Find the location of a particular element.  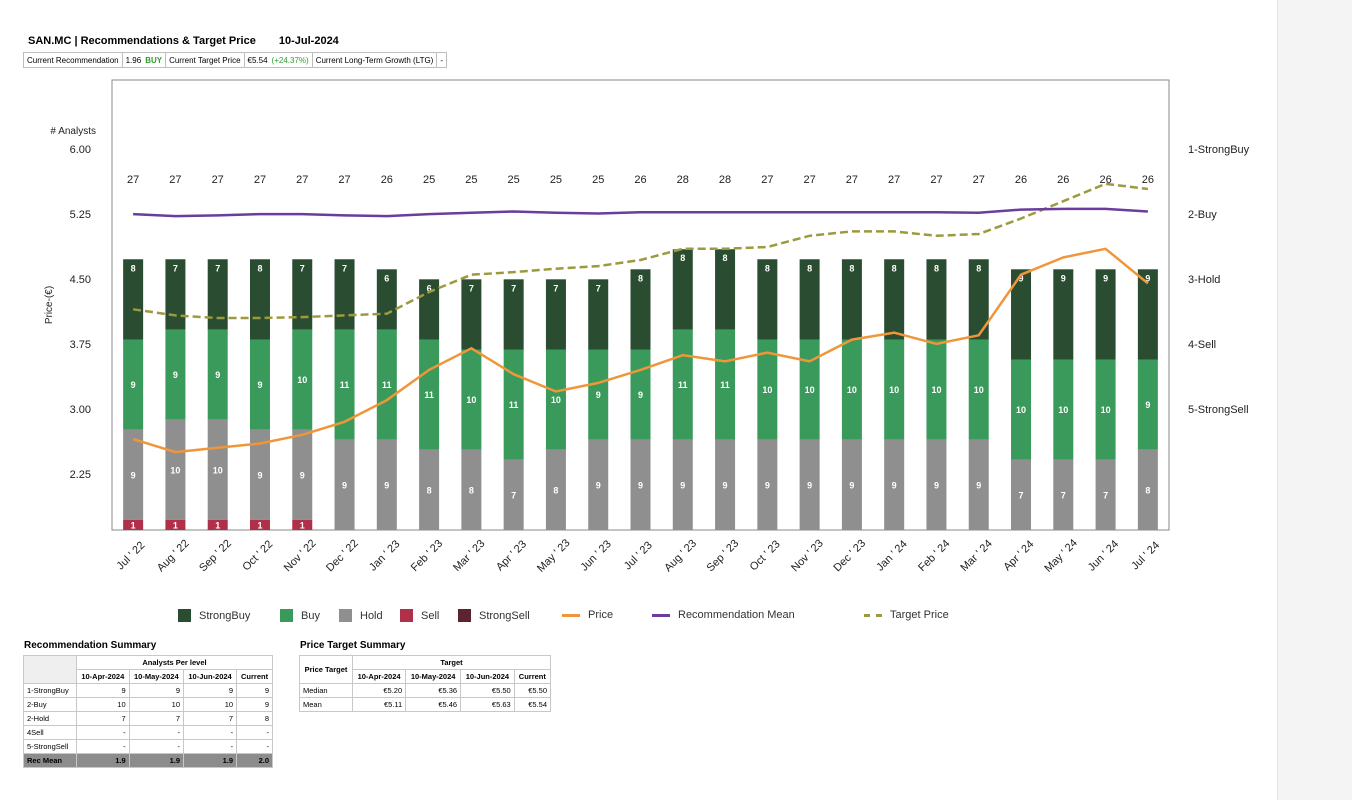

total-analysts-label: 25 is located at coordinates (598, 180).